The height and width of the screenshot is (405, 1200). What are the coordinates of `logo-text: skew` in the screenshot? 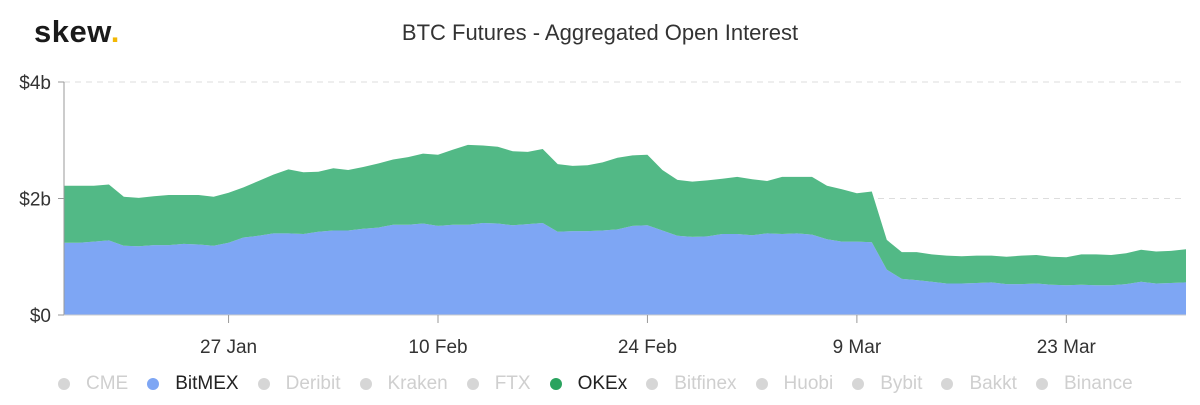 It's located at (72, 31).